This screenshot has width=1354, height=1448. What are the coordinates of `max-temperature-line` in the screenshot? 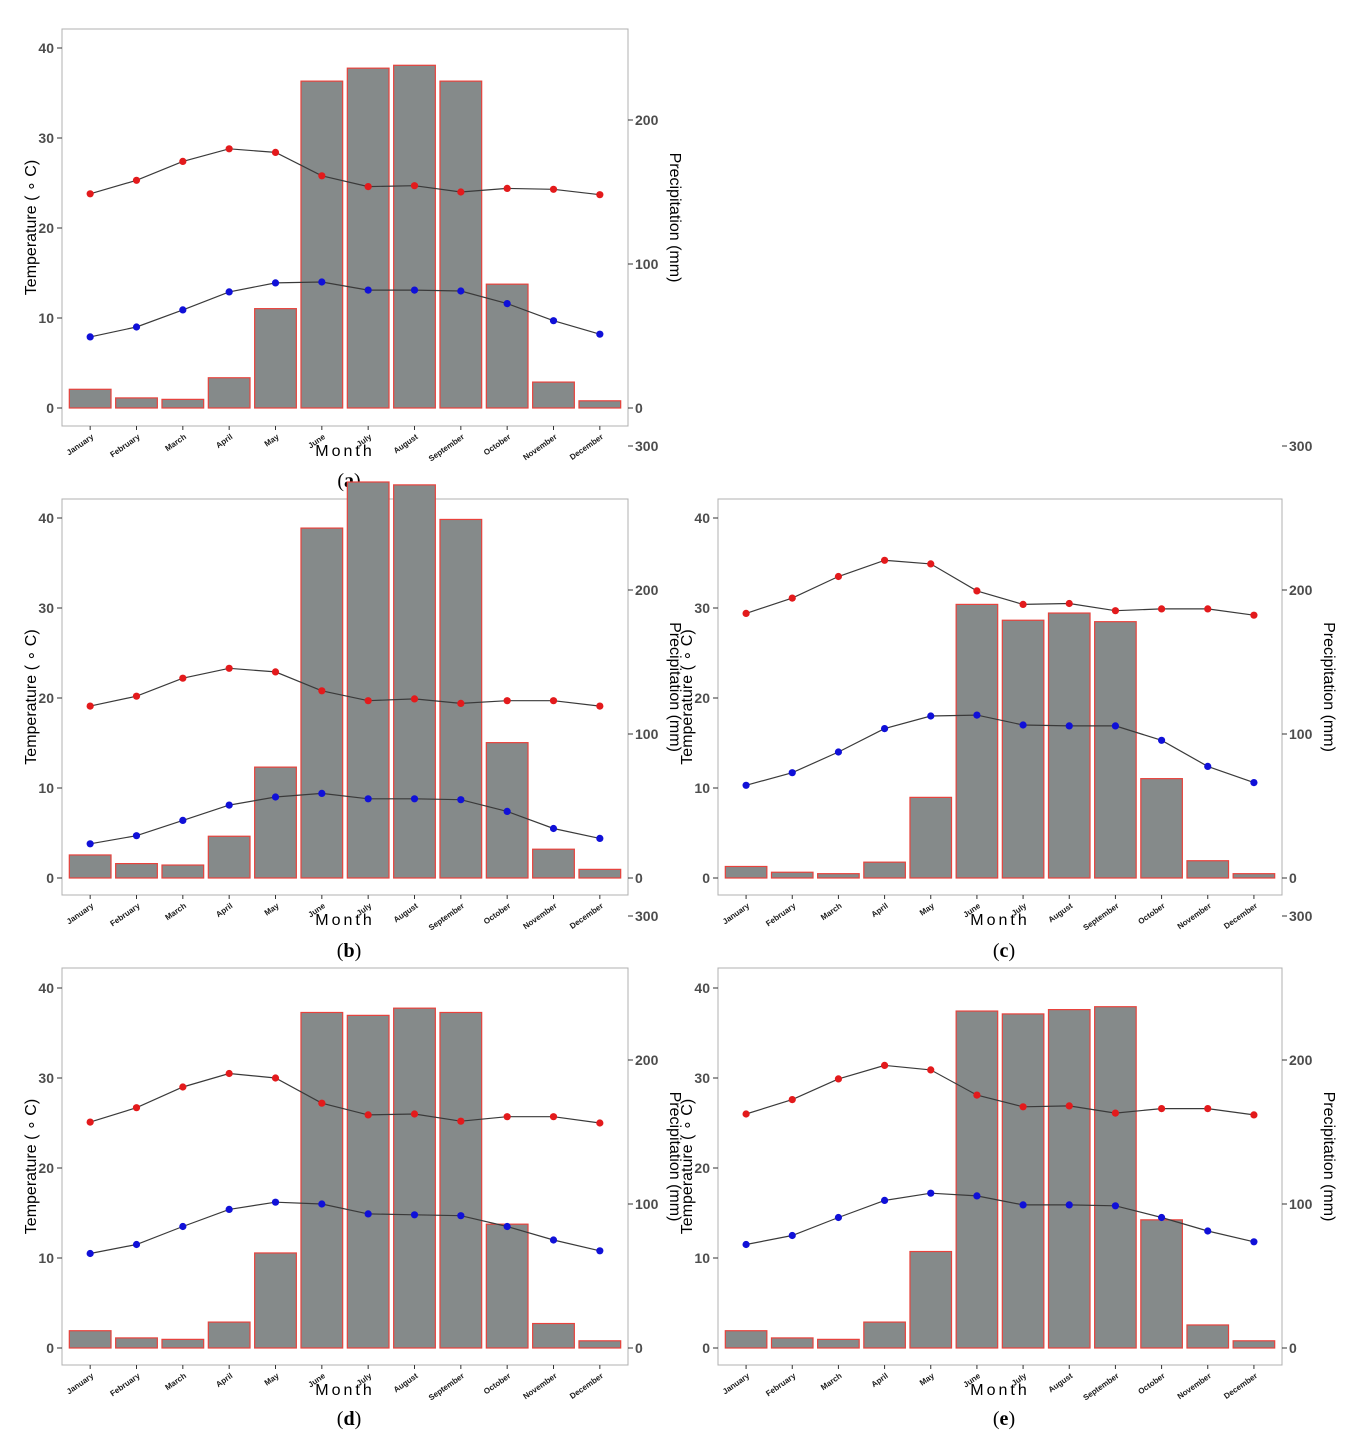 It's located at (344, 172).